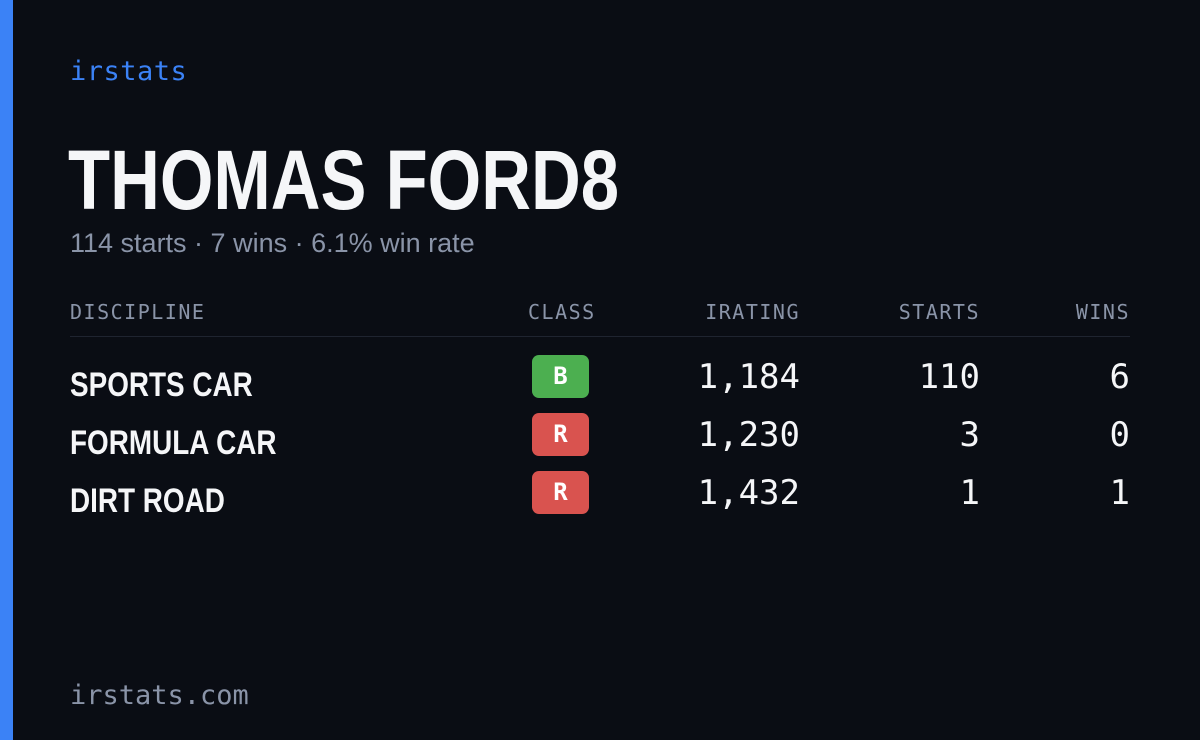 Image resolution: width=1200 pixels, height=740 pixels. Describe the element at coordinates (752, 312) in the screenshot. I see `header-irating: IRATING` at that location.